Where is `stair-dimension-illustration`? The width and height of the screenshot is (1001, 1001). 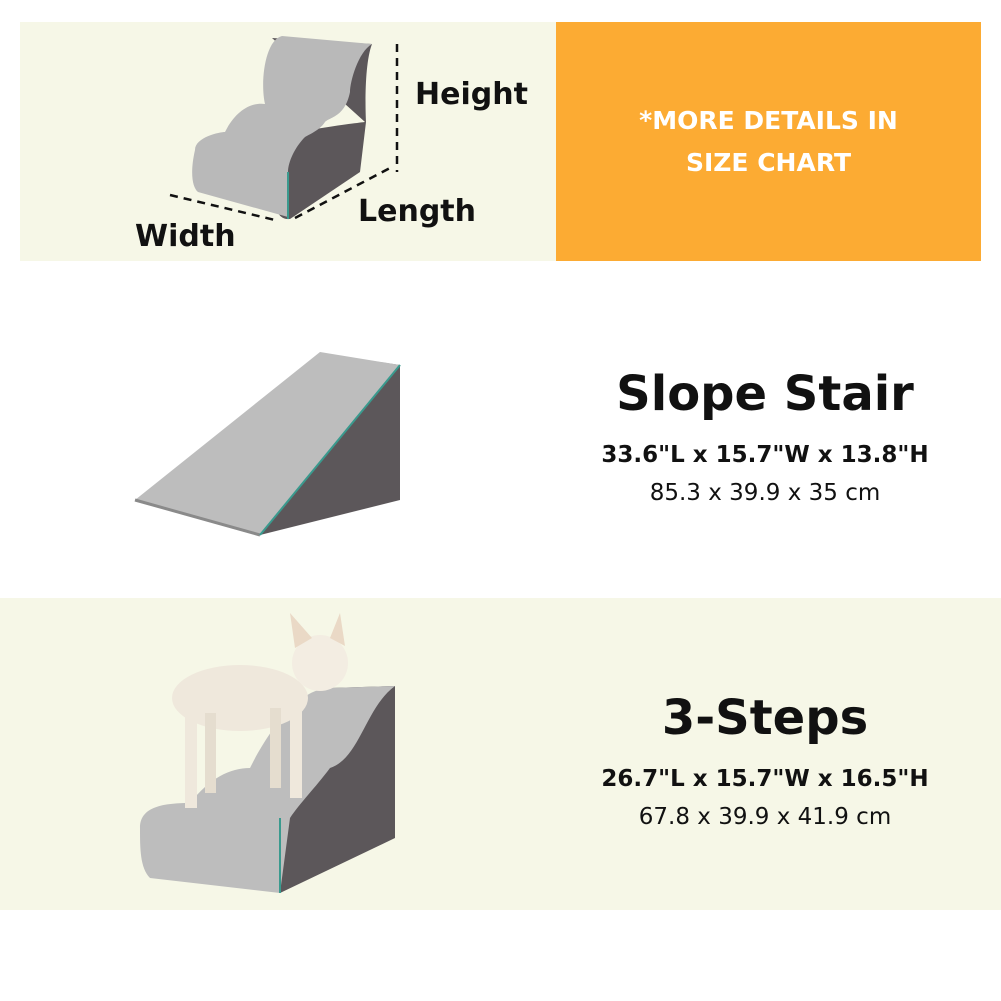
stair-dimension-illustration is located at coordinates (284, 129).